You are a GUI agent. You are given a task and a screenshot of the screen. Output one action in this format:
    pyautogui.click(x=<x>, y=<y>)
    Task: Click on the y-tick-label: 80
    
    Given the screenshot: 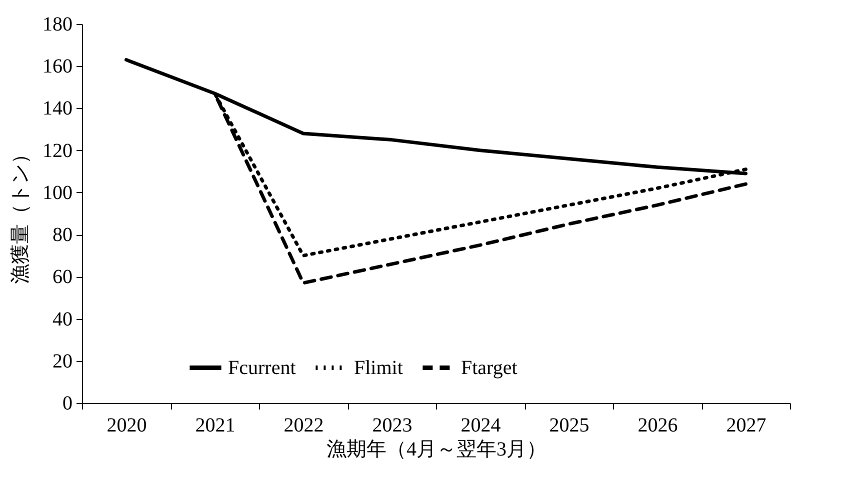 What is the action you would take?
    pyautogui.click(x=62, y=235)
    